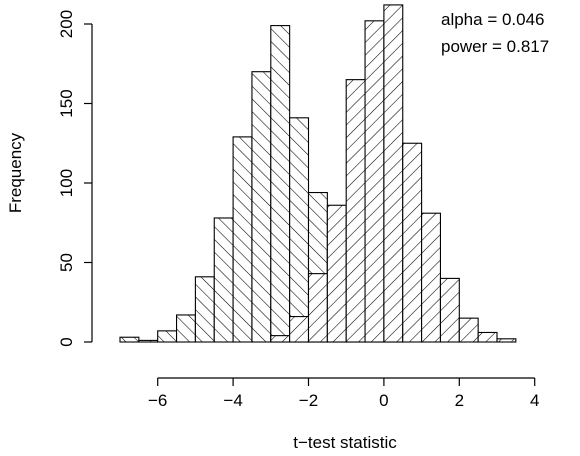  What do you see at coordinates (232, 400) in the screenshot?
I see `x-tick-label: −4` at bounding box center [232, 400].